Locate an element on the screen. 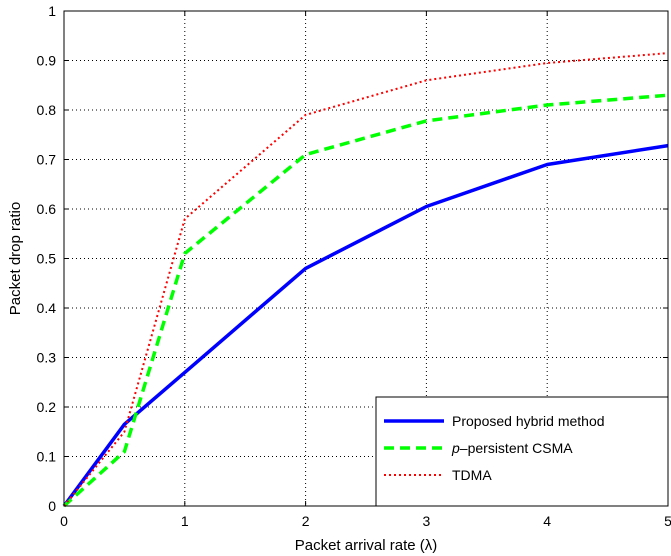  y-tick-label: 0.1 is located at coordinates (47, 457).